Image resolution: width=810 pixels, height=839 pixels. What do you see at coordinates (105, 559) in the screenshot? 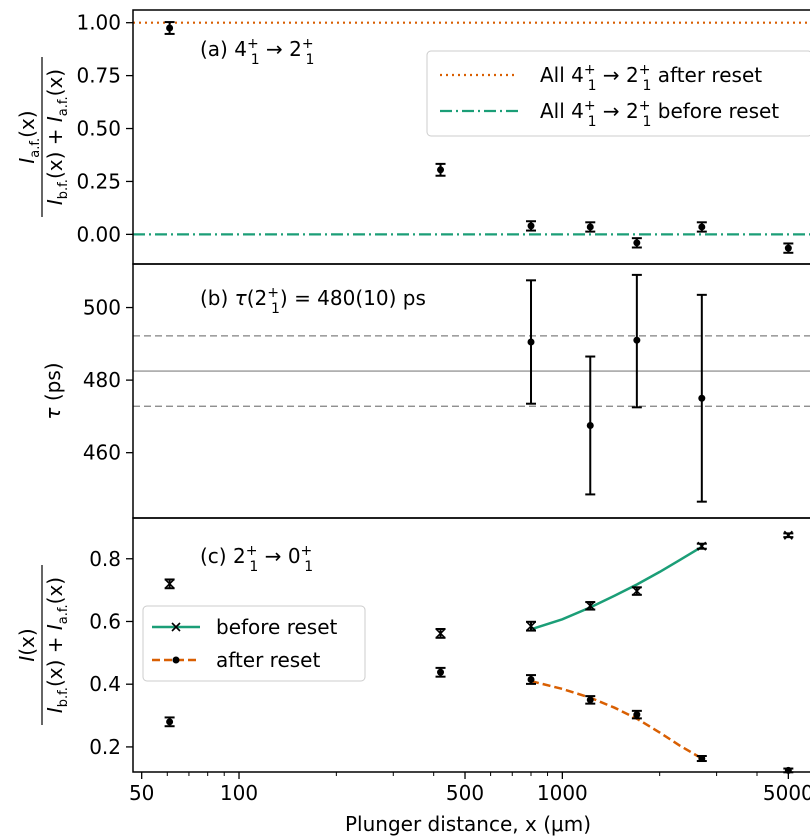
I see `y-tick-label: 0.8` at bounding box center [105, 559].